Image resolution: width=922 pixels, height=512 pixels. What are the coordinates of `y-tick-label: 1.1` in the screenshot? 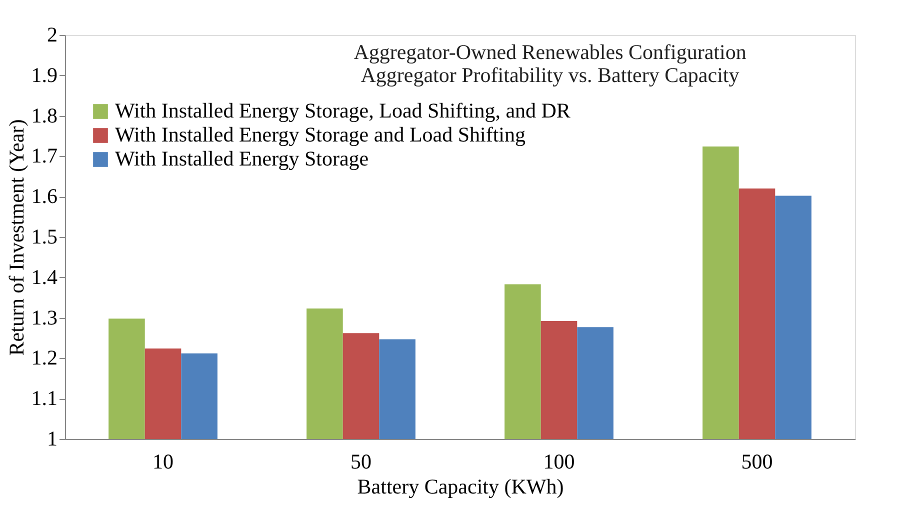 It's located at (44, 398).